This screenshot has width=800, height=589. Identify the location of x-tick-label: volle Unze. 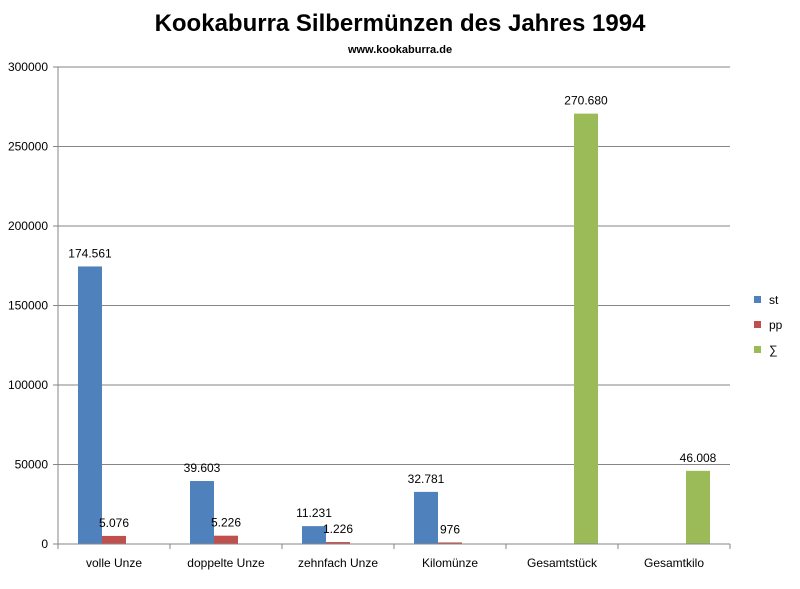
(114, 563).